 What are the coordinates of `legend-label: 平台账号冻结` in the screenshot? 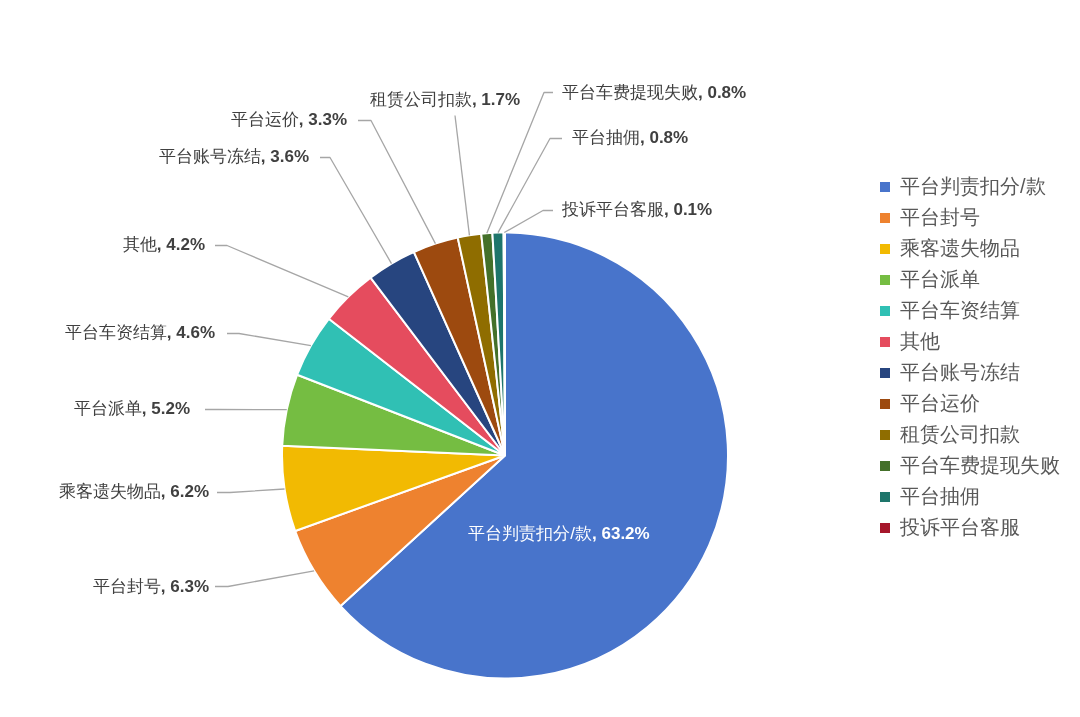 It's located at (960, 371).